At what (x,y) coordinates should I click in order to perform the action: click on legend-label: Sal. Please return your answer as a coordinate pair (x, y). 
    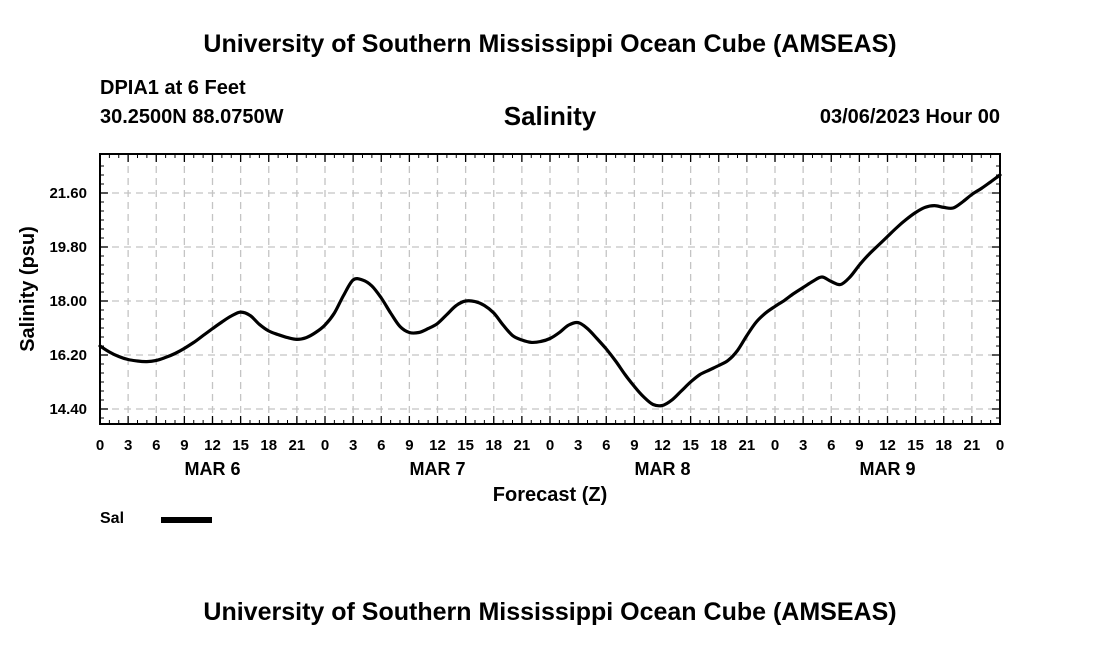
    Looking at the image, I should click on (112, 518).